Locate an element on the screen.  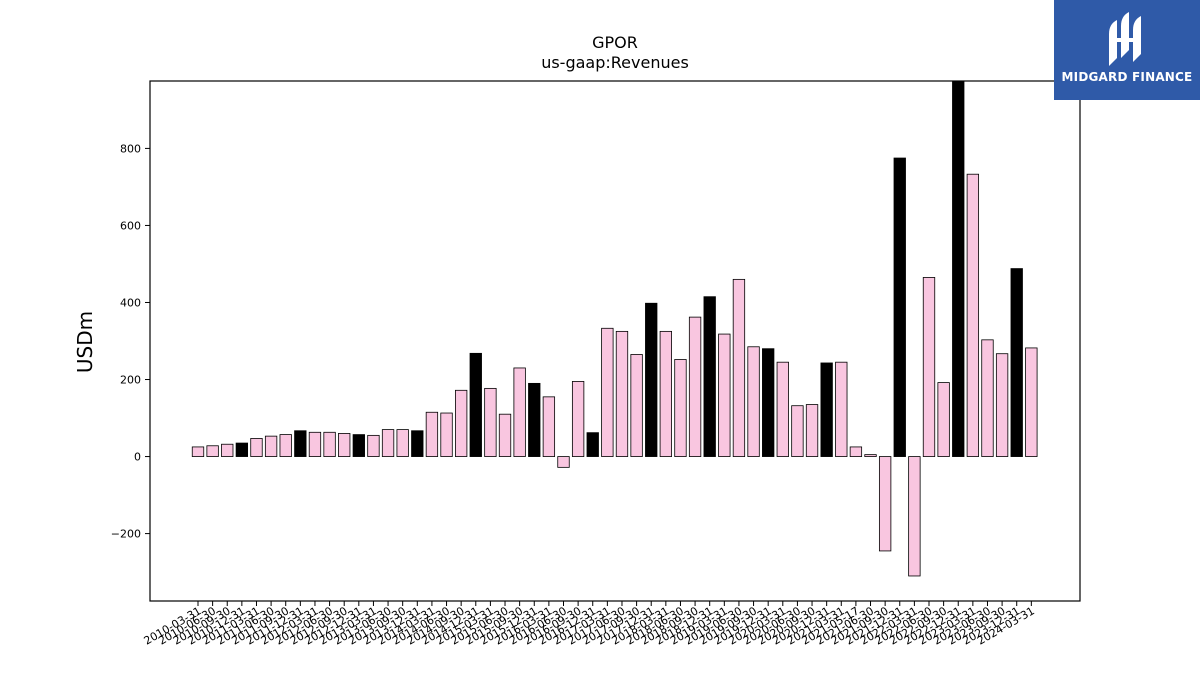
y-tick-label: 0 is located at coordinates (137, 457).